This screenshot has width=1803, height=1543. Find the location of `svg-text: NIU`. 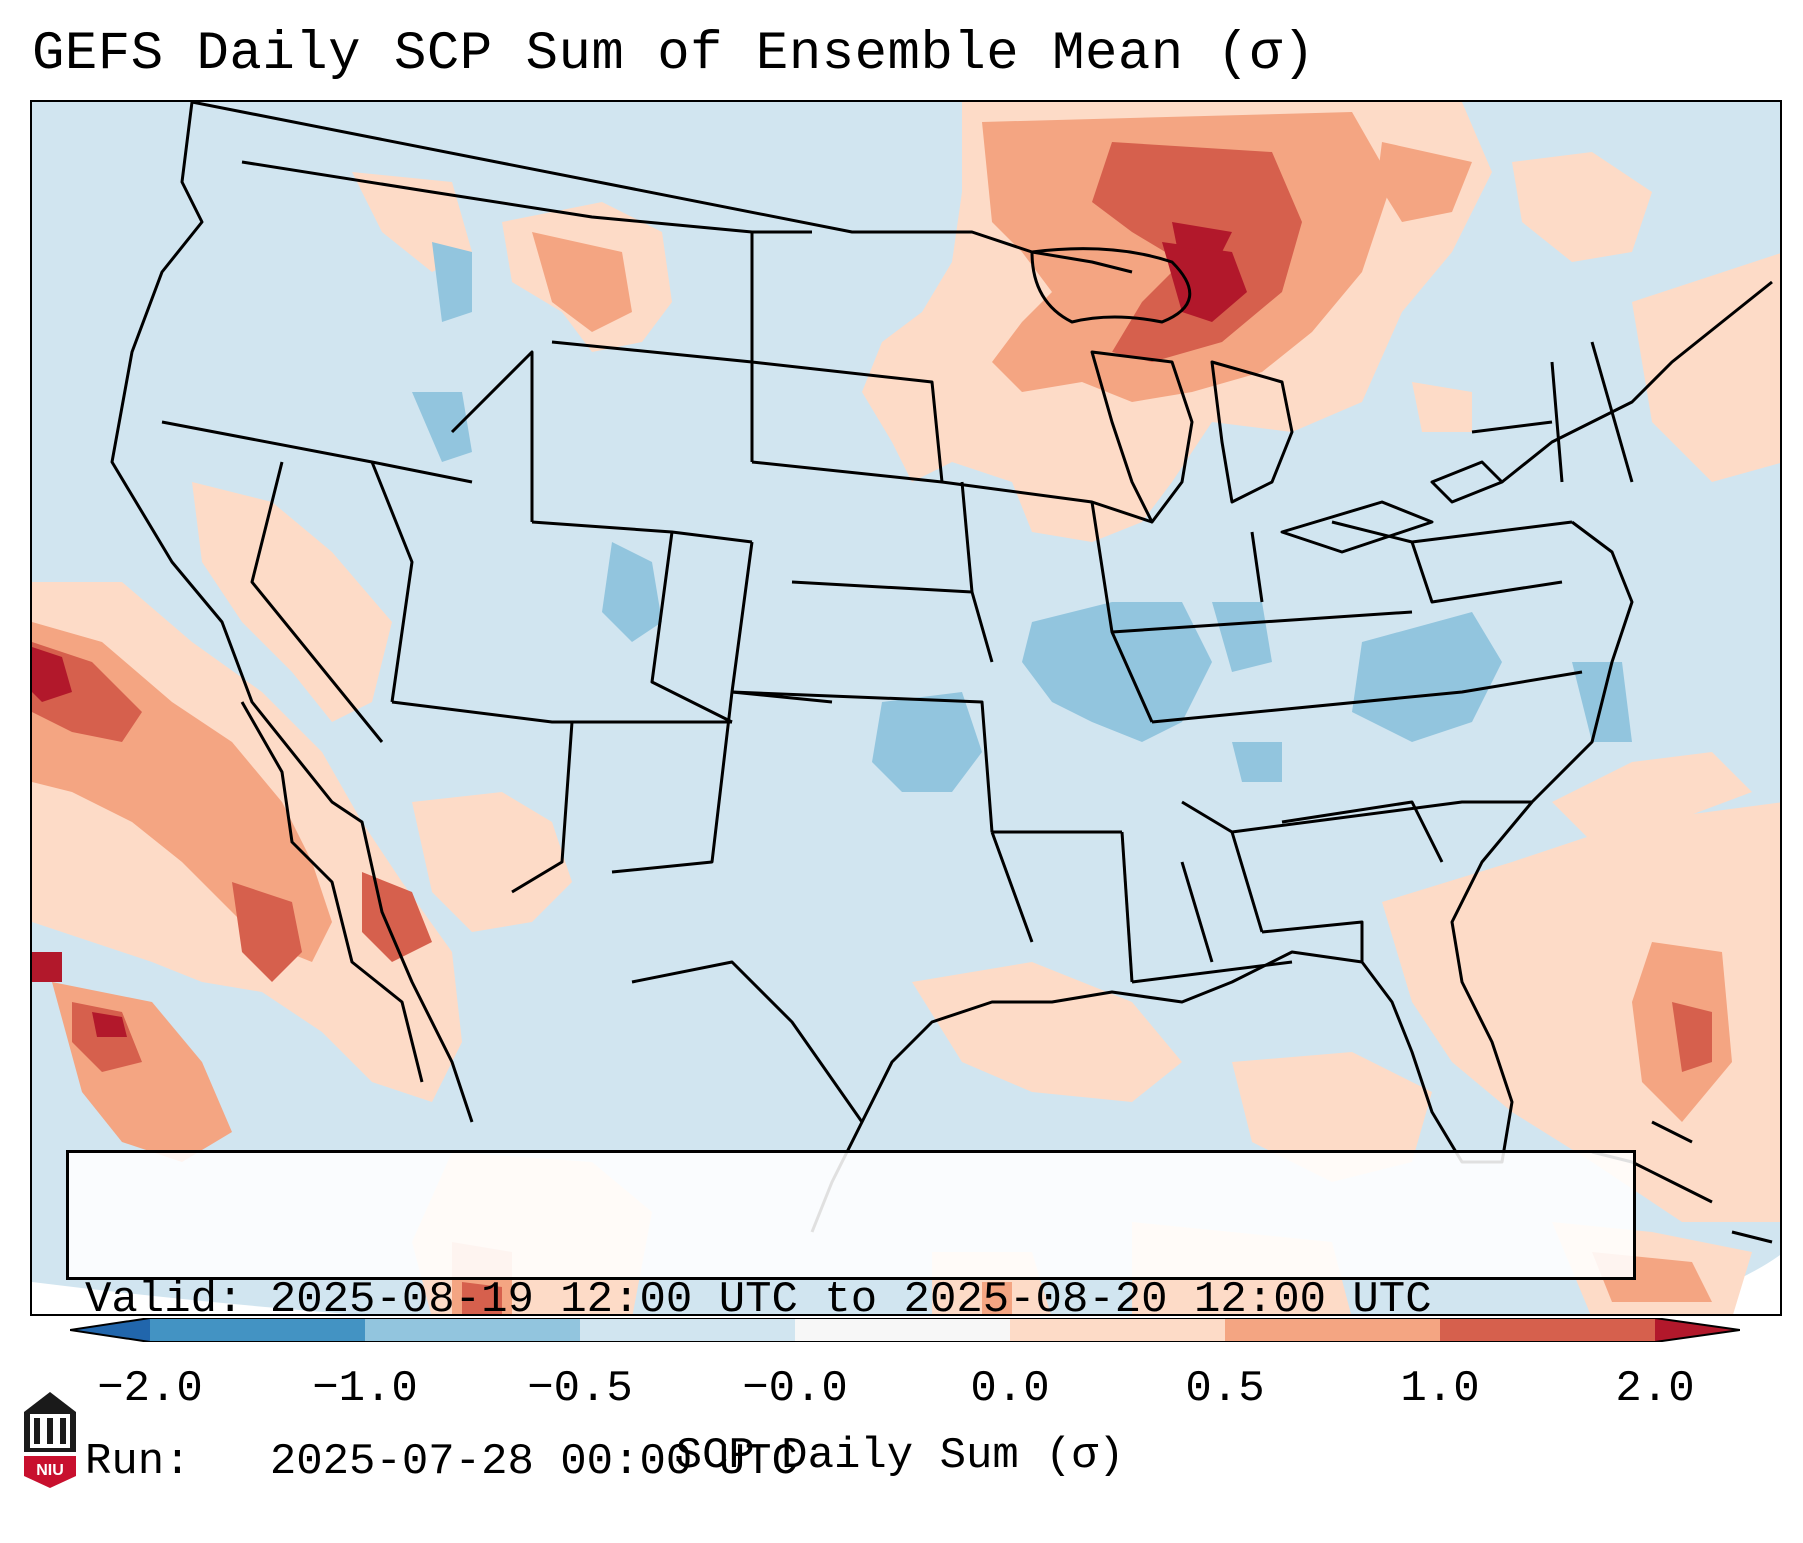

svg-text: NIU is located at coordinates (50, 1470).